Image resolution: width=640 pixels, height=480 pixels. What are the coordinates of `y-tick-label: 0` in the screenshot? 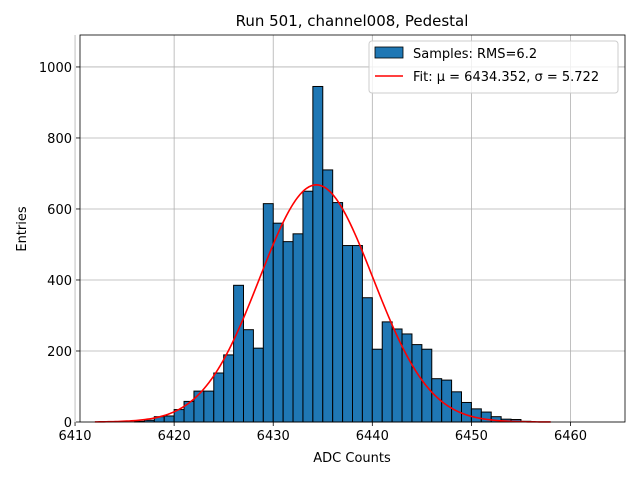 It's located at (68, 423).